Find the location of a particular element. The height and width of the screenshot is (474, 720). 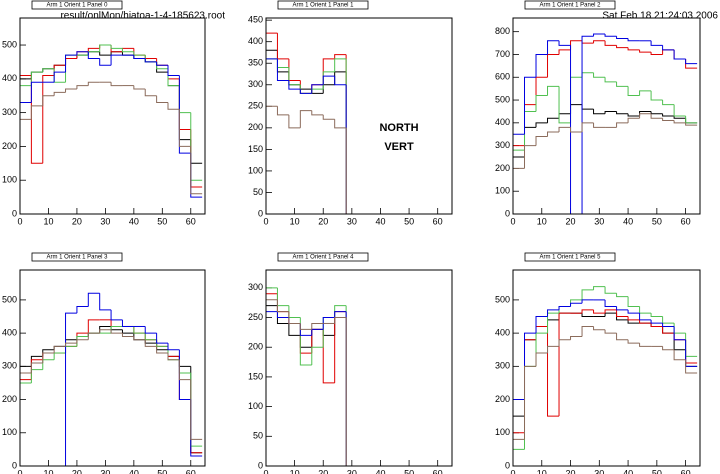

y-tick-label: 400 is located at coordinates (502, 332).